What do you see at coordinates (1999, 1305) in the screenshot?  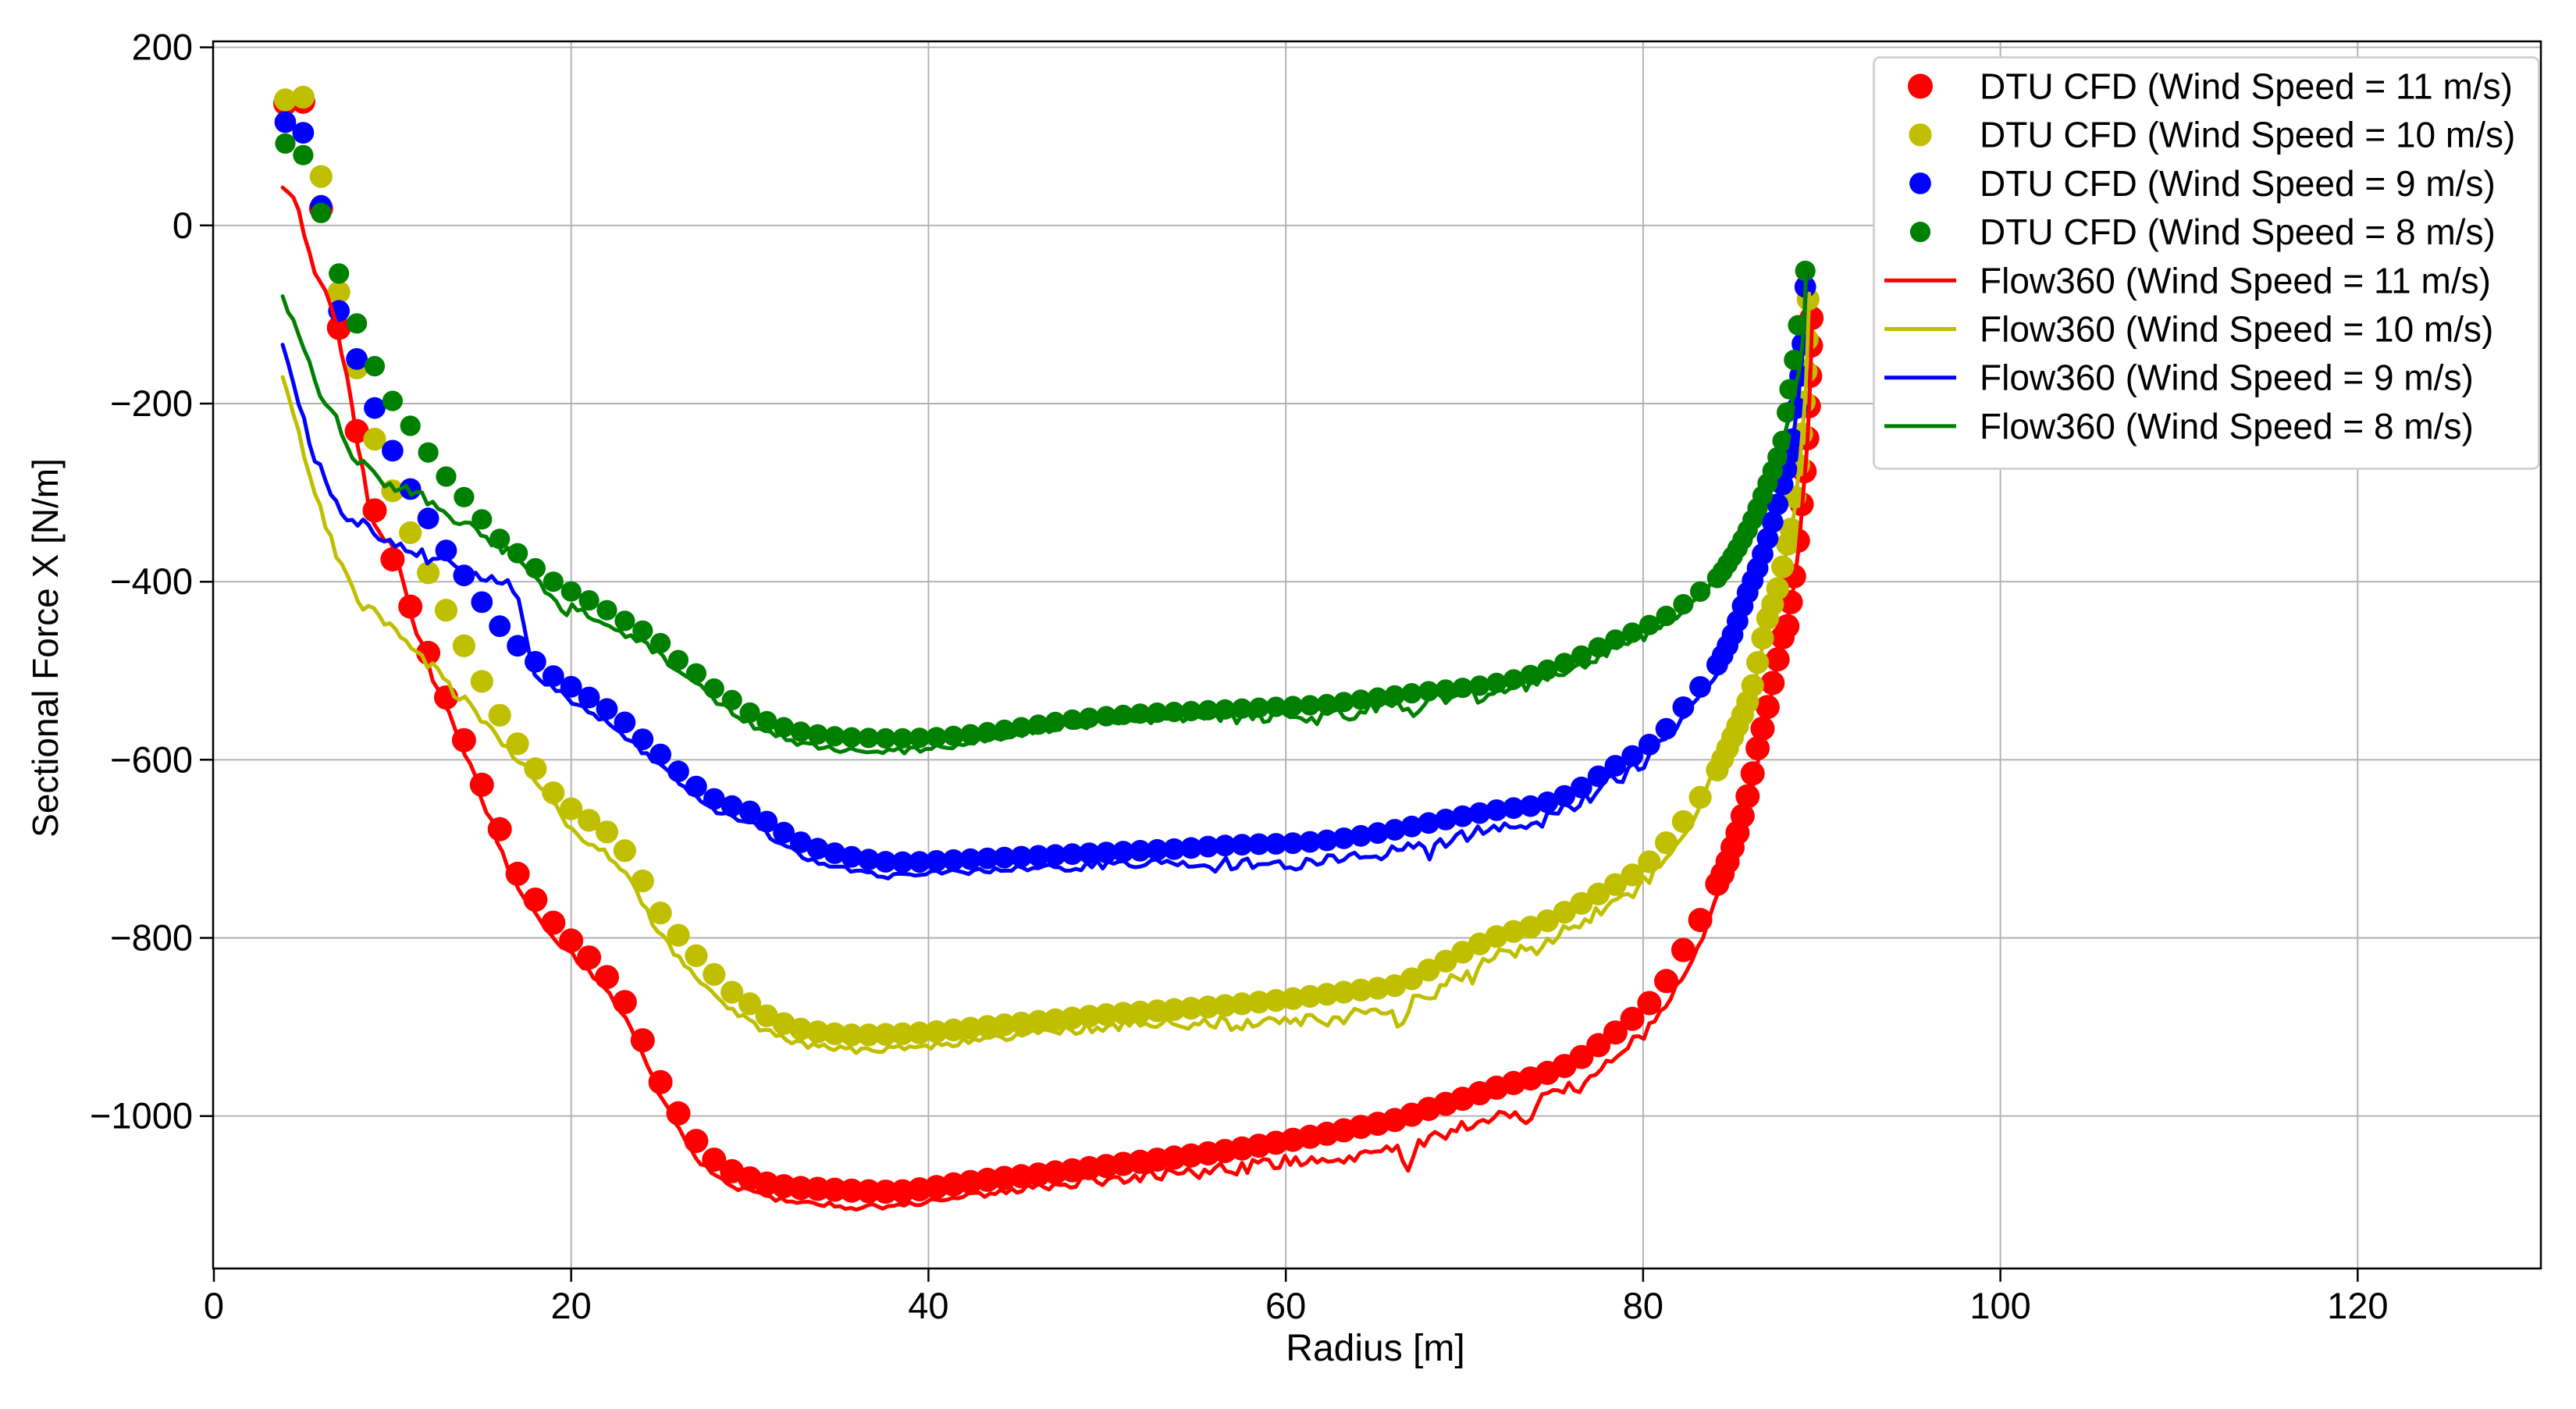 I see `svg-text: 100` at bounding box center [1999, 1305].